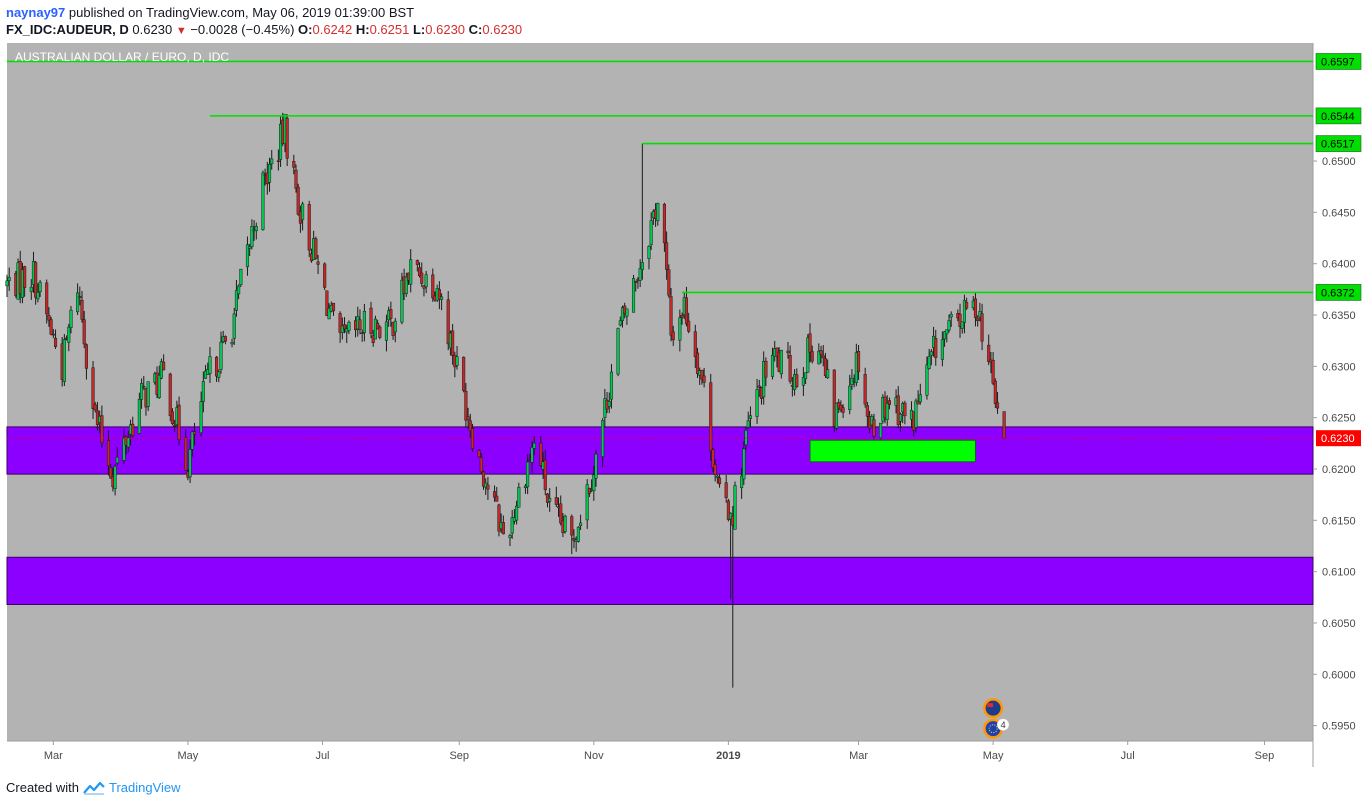  I want to click on event-flag-stars, so click(993, 729).